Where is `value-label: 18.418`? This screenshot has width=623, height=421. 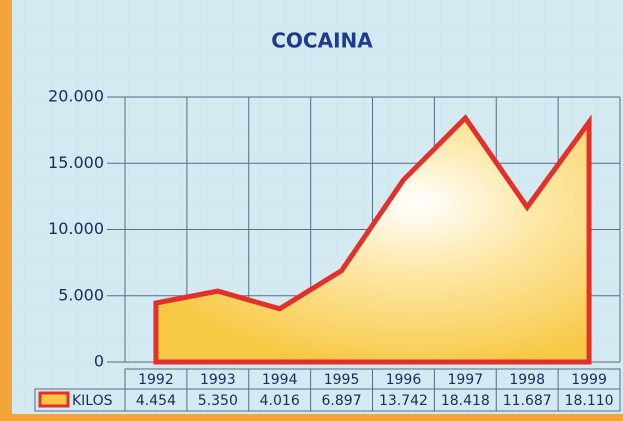 value-label: 18.418 is located at coordinates (465, 401).